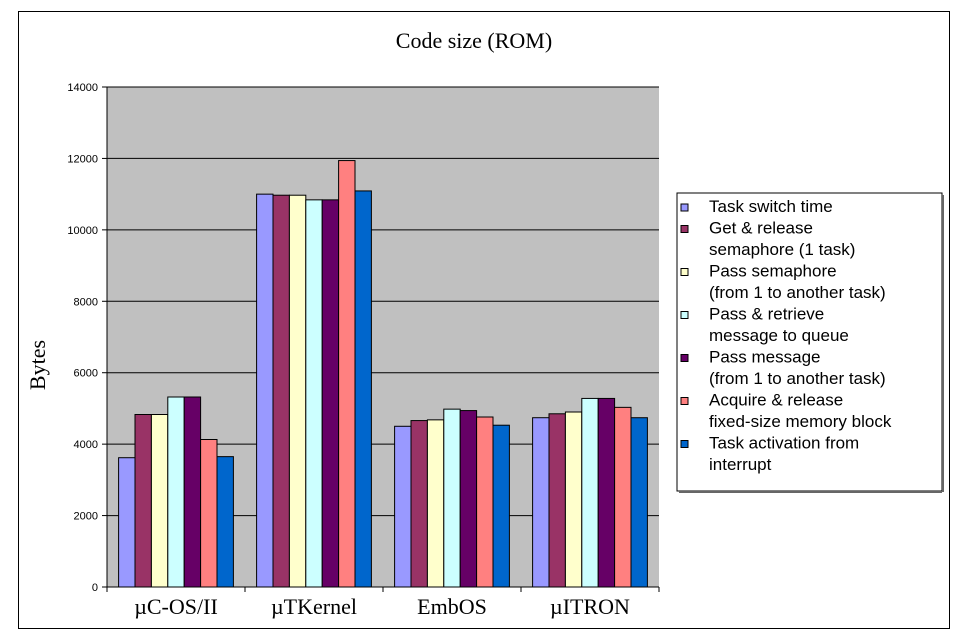 This screenshot has height=638, width=970. What do you see at coordinates (784, 443) in the screenshot?
I see `legend-label: Task activation from` at bounding box center [784, 443].